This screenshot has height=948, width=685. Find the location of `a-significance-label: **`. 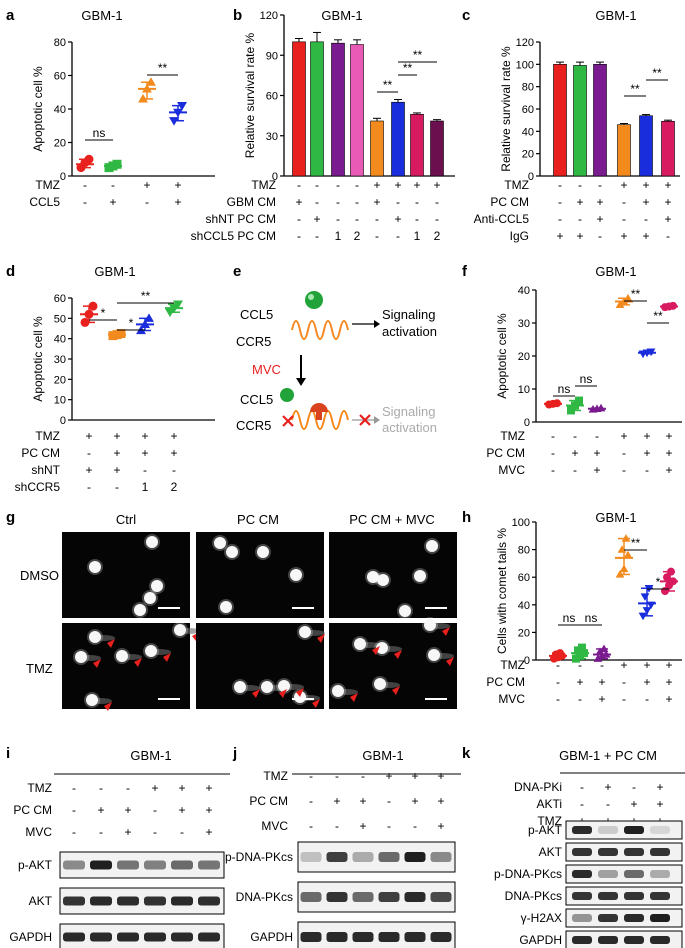

a-significance-label: ** is located at coordinates (163, 68).